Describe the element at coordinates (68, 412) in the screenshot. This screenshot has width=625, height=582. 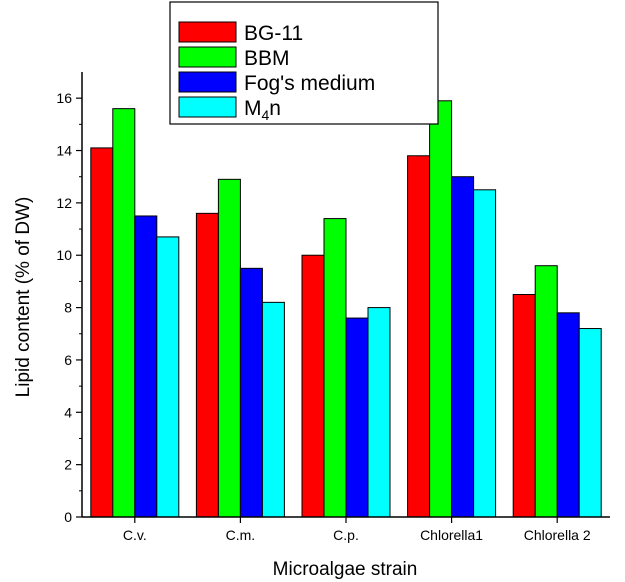
I see `y-tick-label: 4` at that location.